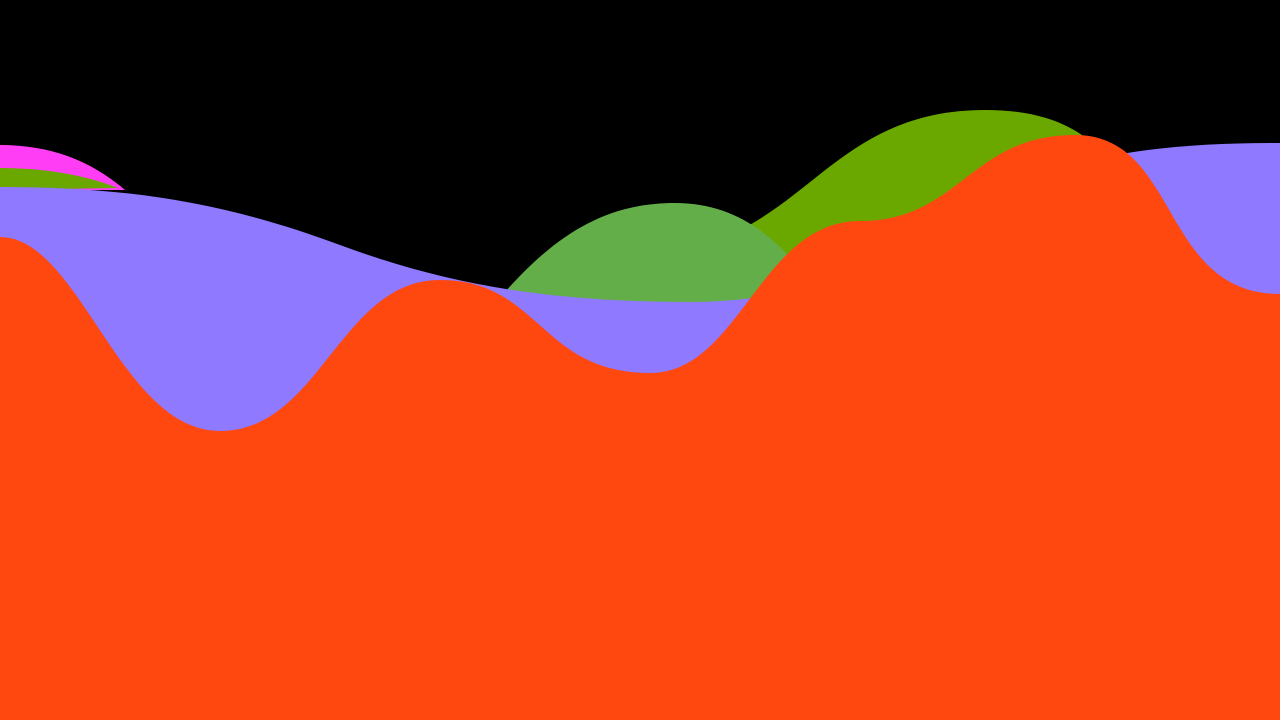 This screenshot has width=1280, height=720. Describe the element at coordinates (59, 179) in the screenshot. I see `olive-green-wave-left` at that location.